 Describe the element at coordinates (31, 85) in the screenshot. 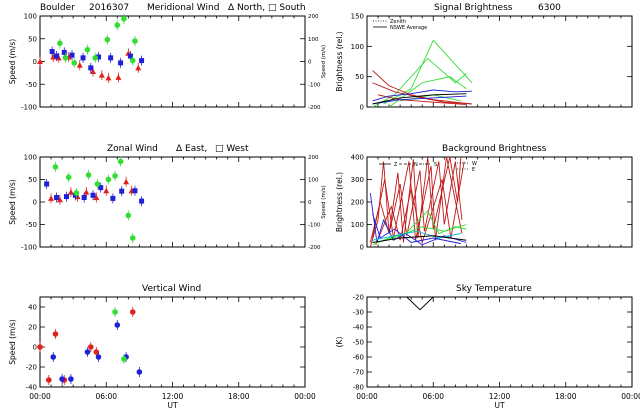

I see `meridional-ytick-label: -50` at that location.